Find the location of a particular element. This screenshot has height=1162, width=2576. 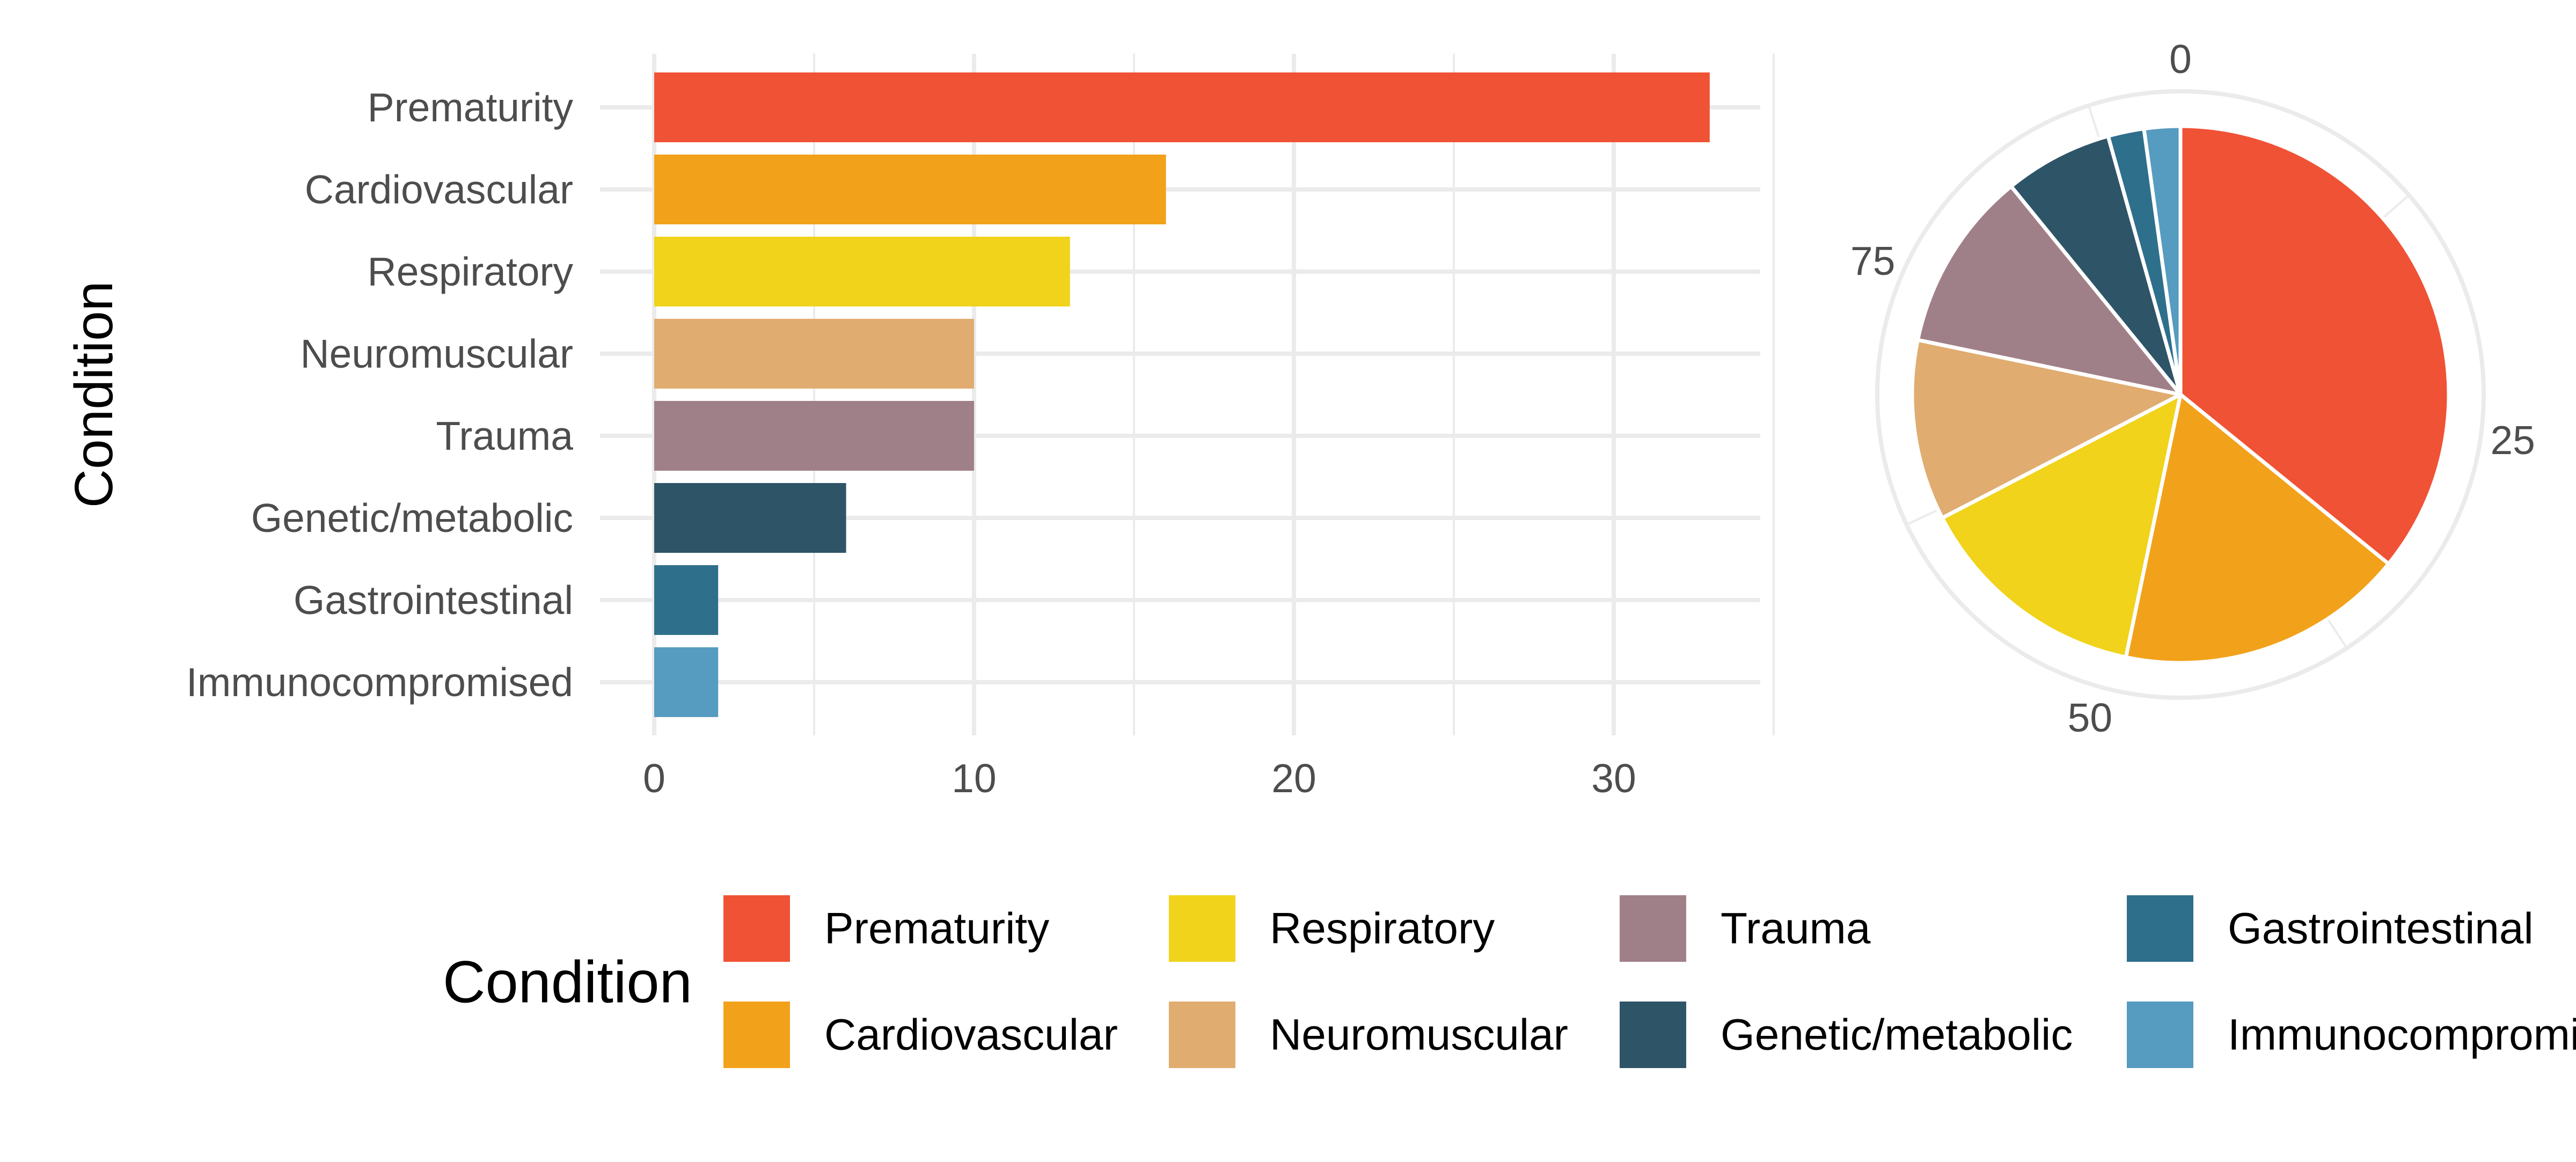

legend-item-trauma: Trauma is located at coordinates (1745, 928).